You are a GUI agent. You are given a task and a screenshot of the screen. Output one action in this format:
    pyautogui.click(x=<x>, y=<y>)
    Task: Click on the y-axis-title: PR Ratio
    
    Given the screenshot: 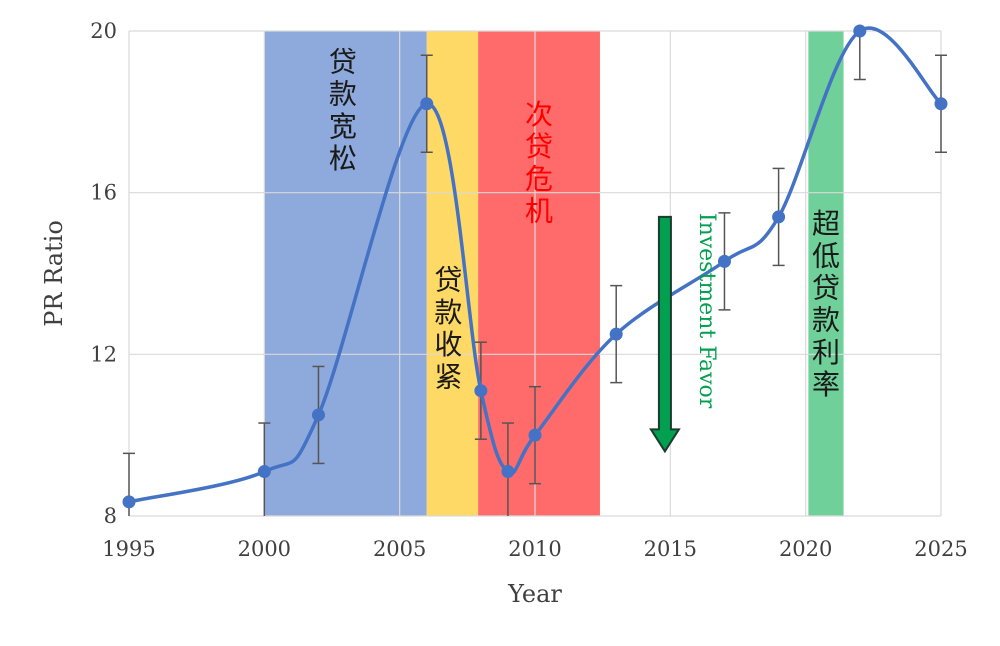 What is the action you would take?
    pyautogui.click(x=54, y=273)
    